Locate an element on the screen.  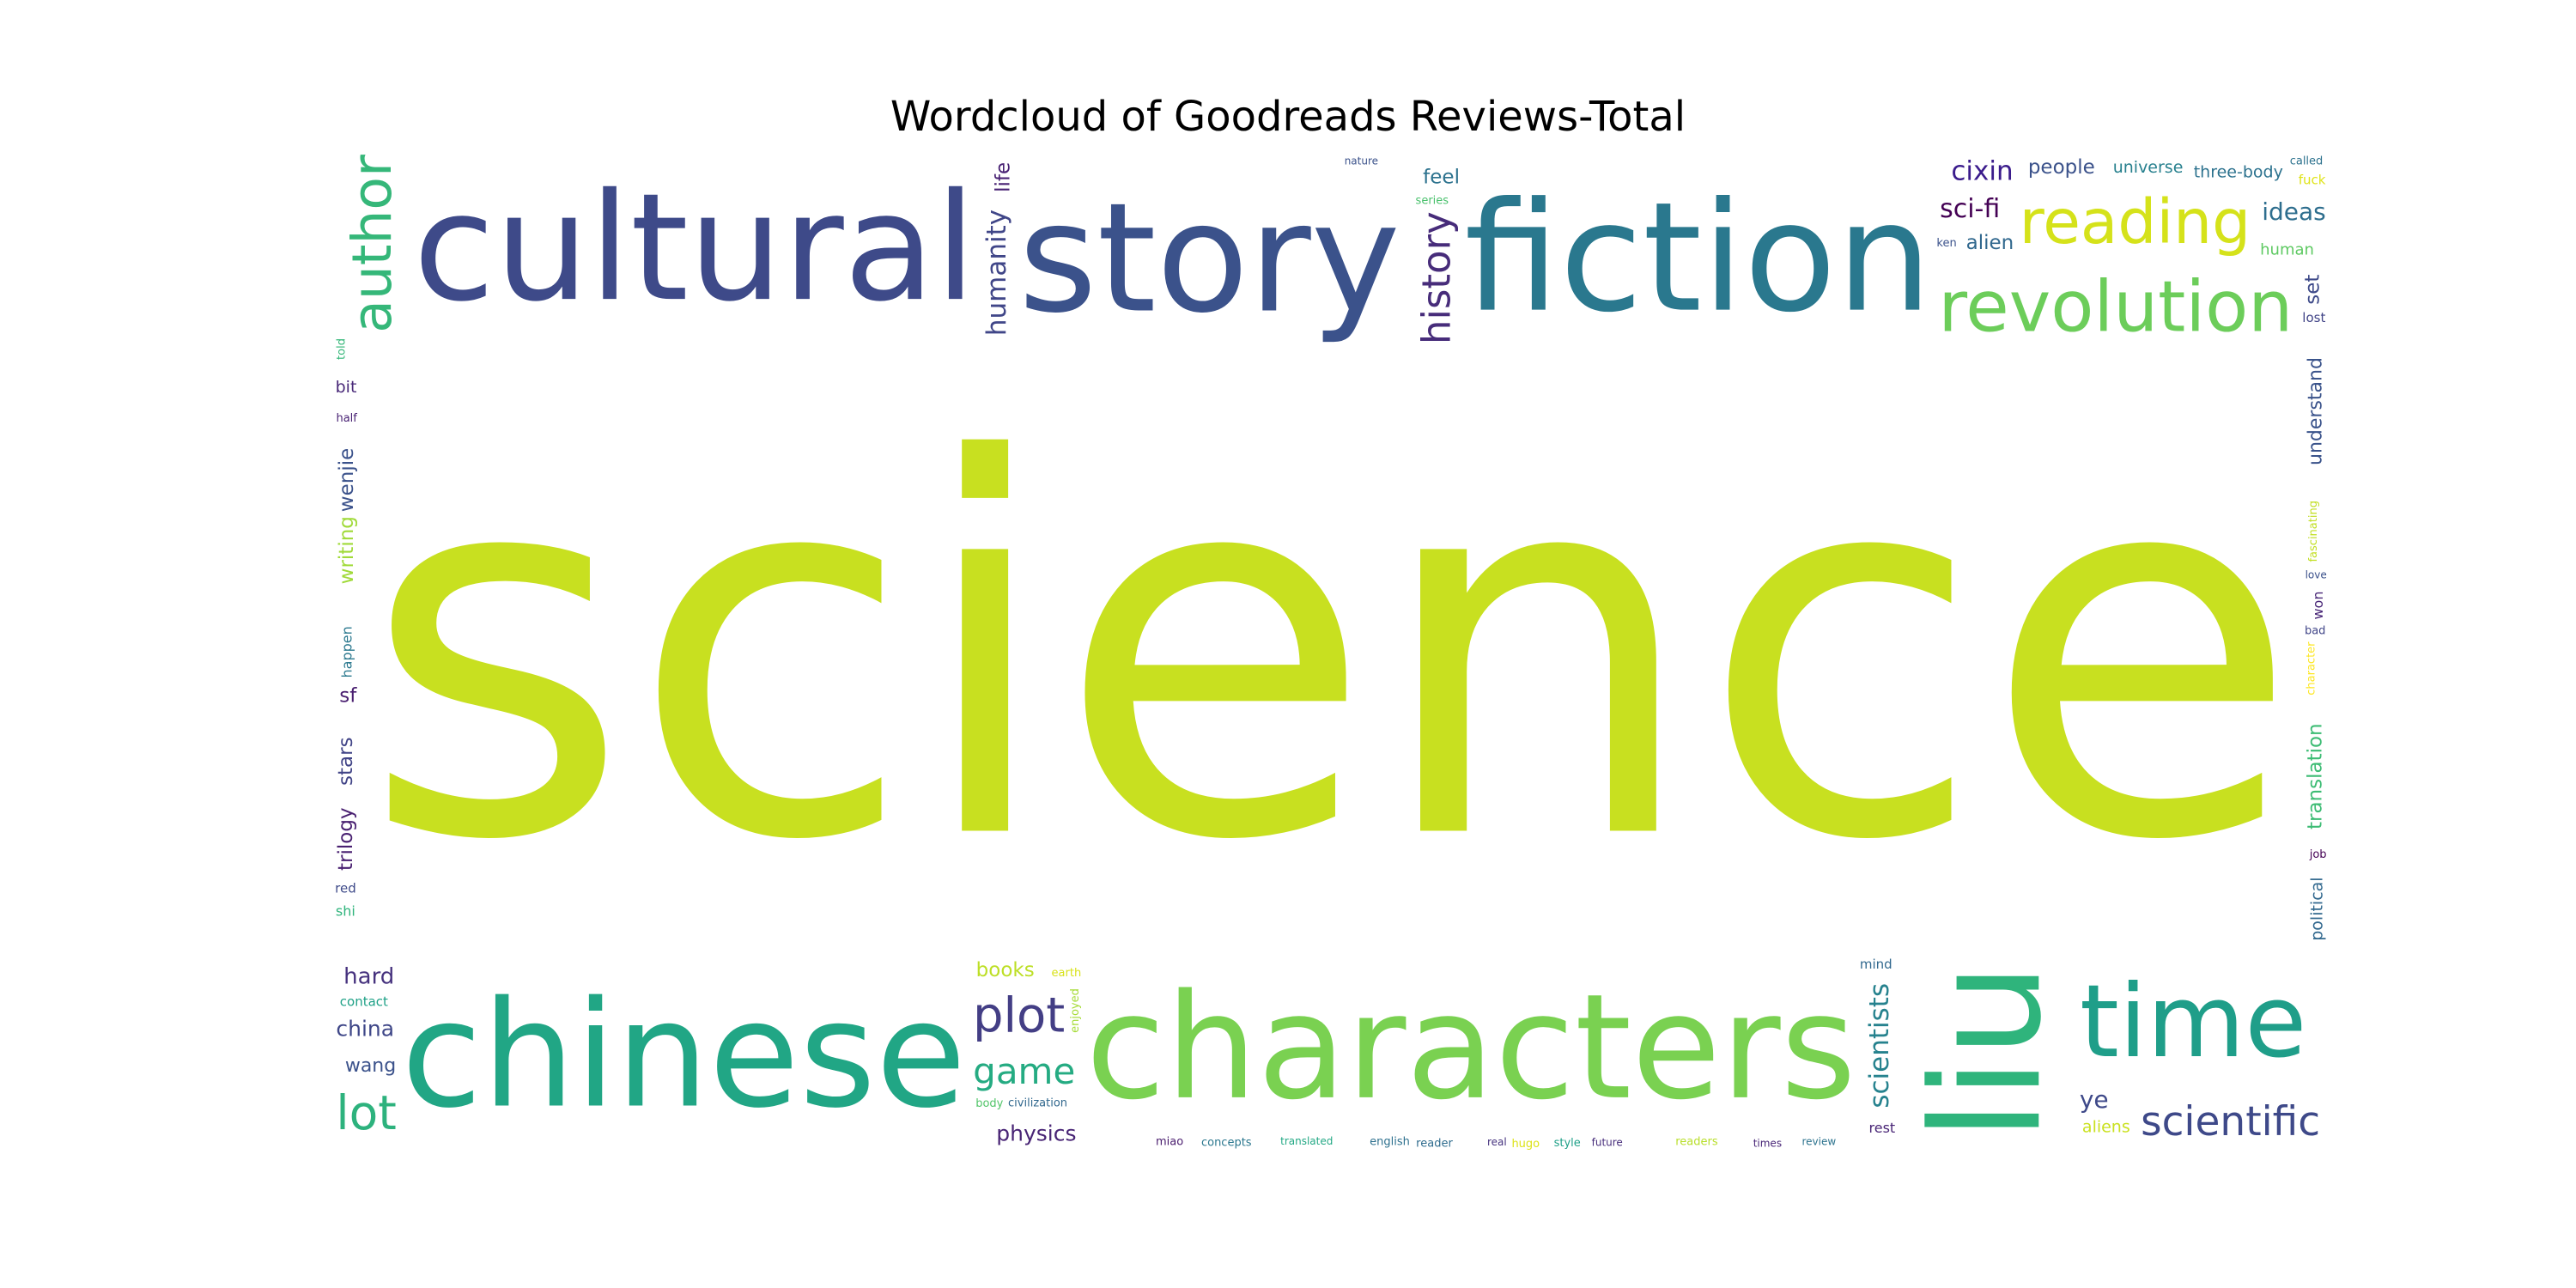
word-books: books is located at coordinates (1006, 970).